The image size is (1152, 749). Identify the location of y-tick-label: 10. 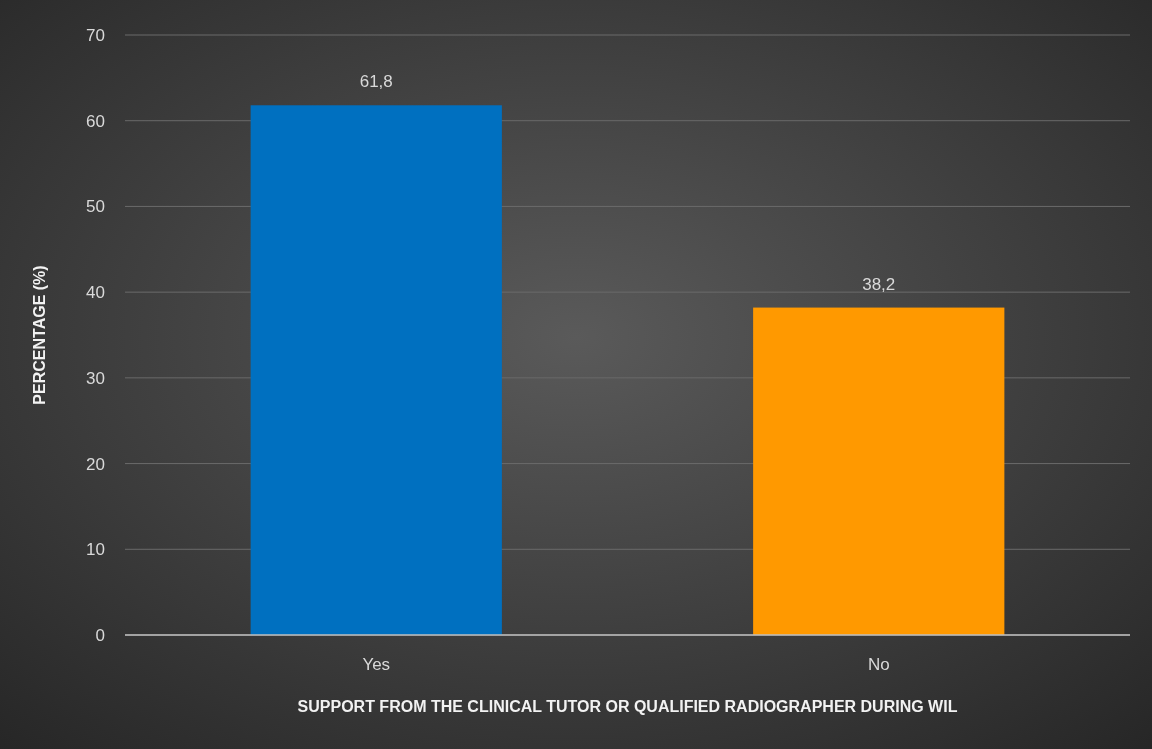
(95, 550).